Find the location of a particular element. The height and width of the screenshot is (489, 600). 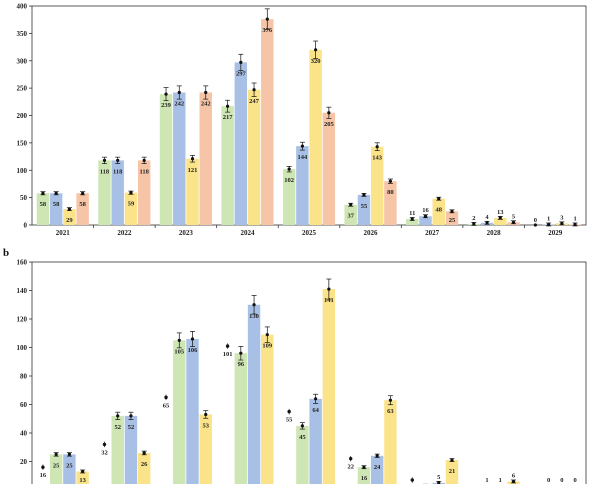

x-tick-label: 2027 is located at coordinates (432, 233).